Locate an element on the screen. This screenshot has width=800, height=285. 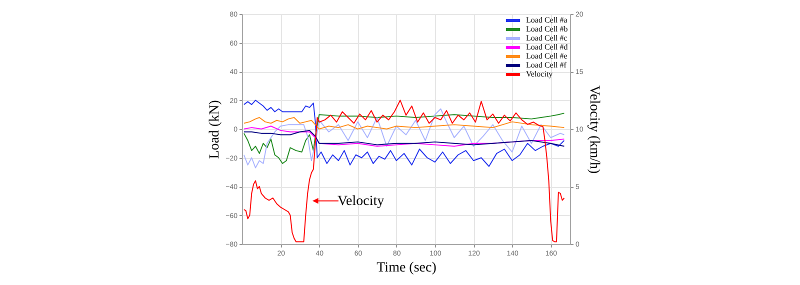
legend-label: Load Cell #c is located at coordinates (547, 38).